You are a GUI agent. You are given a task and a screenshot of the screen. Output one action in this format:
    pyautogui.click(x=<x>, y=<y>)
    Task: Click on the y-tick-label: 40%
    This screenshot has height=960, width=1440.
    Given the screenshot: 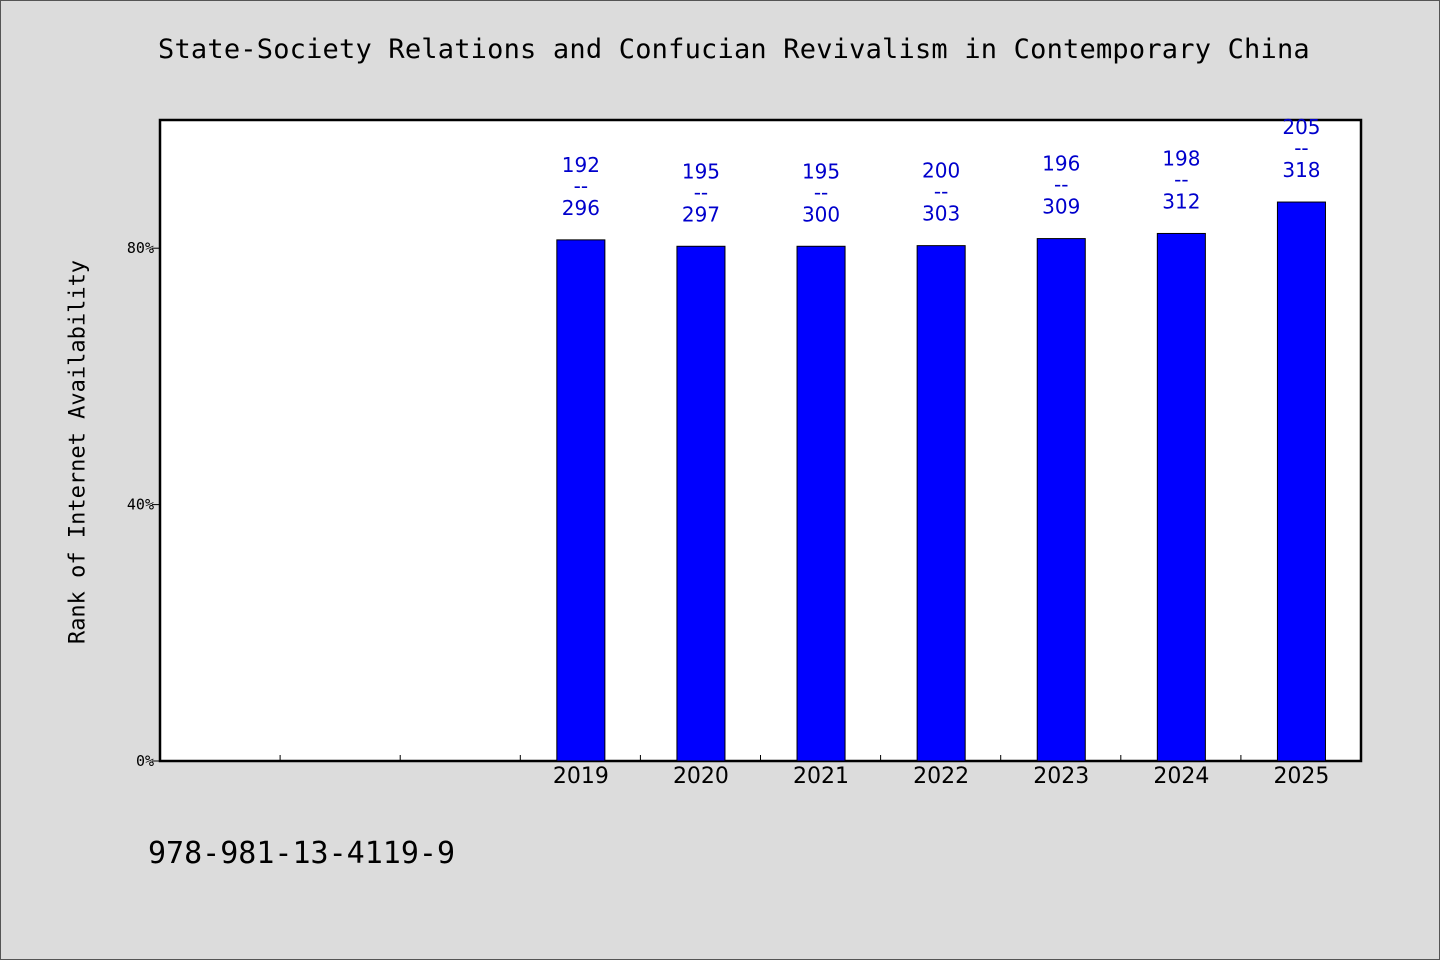 What is the action you would take?
    pyautogui.click(x=140, y=505)
    